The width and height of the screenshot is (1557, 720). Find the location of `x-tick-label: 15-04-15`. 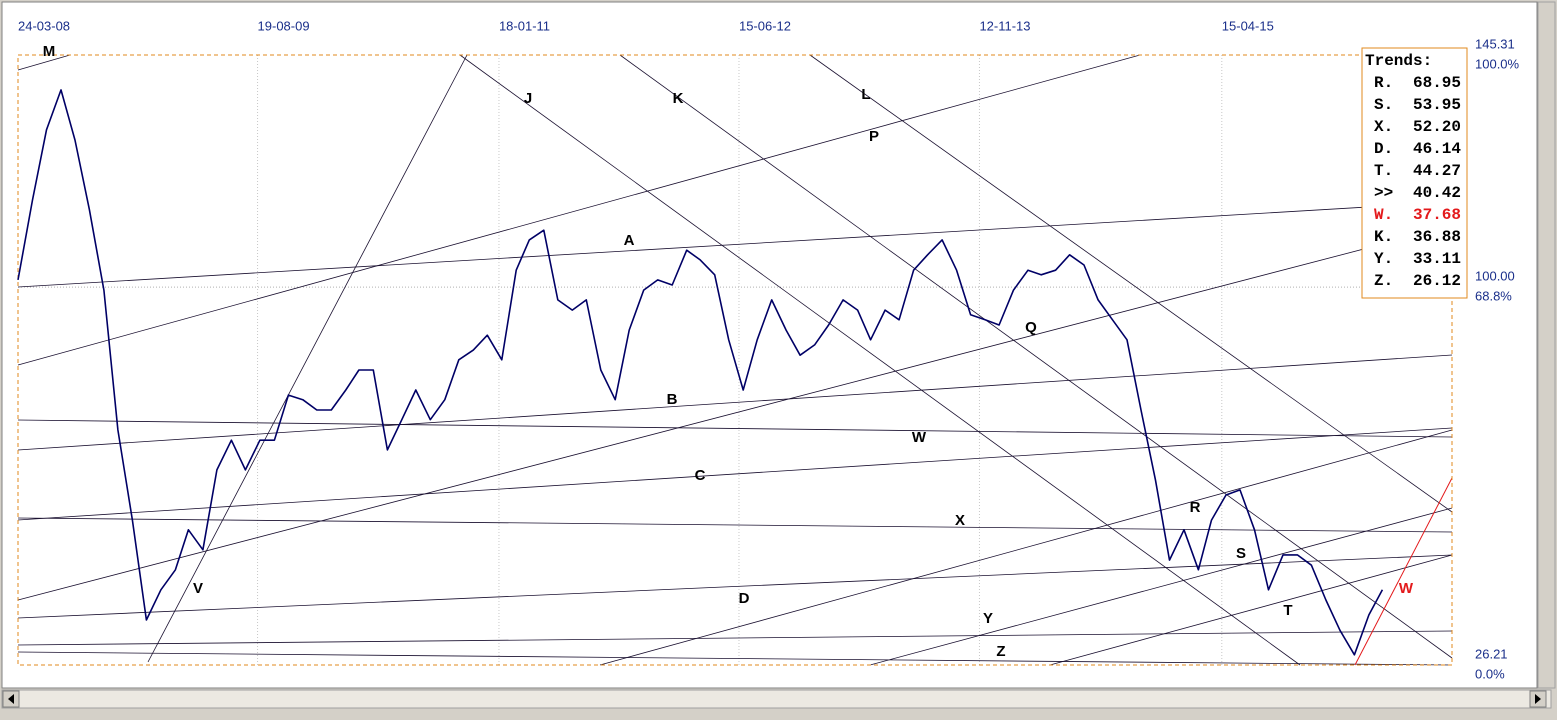

x-tick-label: 15-04-15 is located at coordinates (1248, 25).